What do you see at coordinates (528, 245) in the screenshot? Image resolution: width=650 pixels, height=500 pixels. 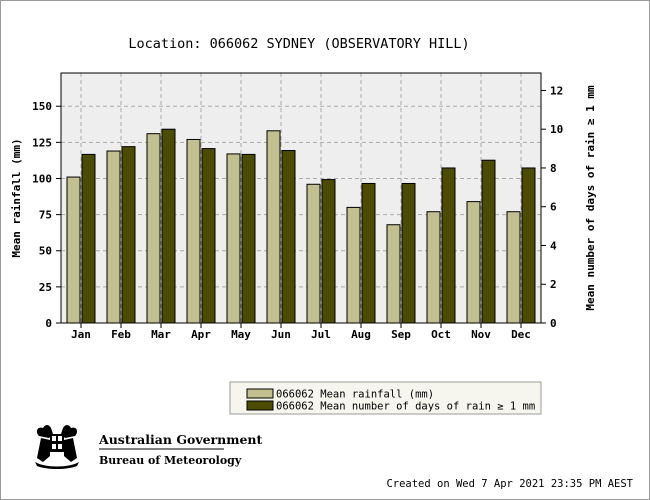 I see `bar-raindays-dec` at bounding box center [528, 245].